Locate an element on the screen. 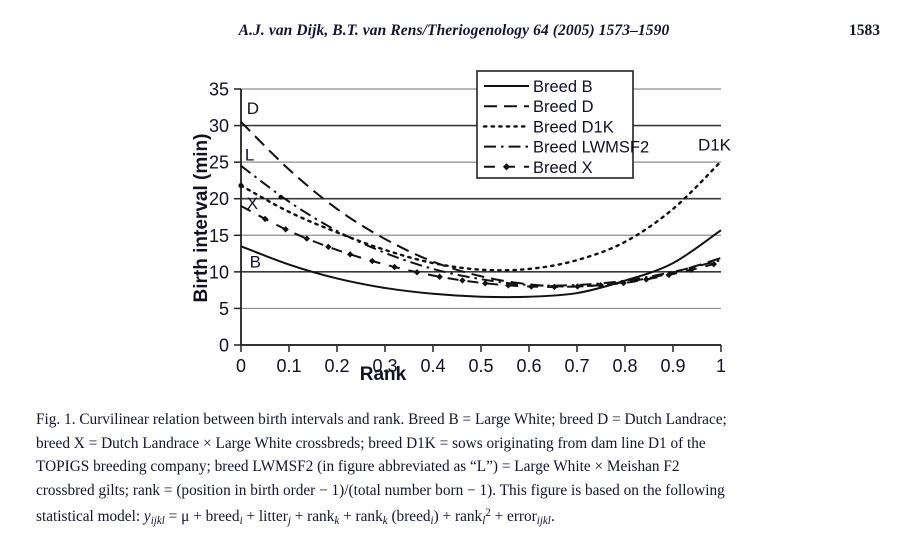 The width and height of the screenshot is (908, 548). series-node-dot is located at coordinates (281, 197).